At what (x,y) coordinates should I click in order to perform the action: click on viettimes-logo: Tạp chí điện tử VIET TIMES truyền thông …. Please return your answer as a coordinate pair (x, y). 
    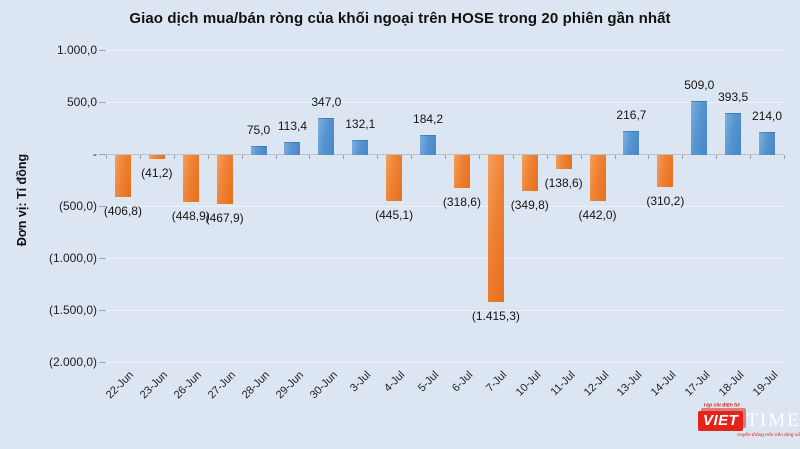
    Looking at the image, I should click on (749, 421).